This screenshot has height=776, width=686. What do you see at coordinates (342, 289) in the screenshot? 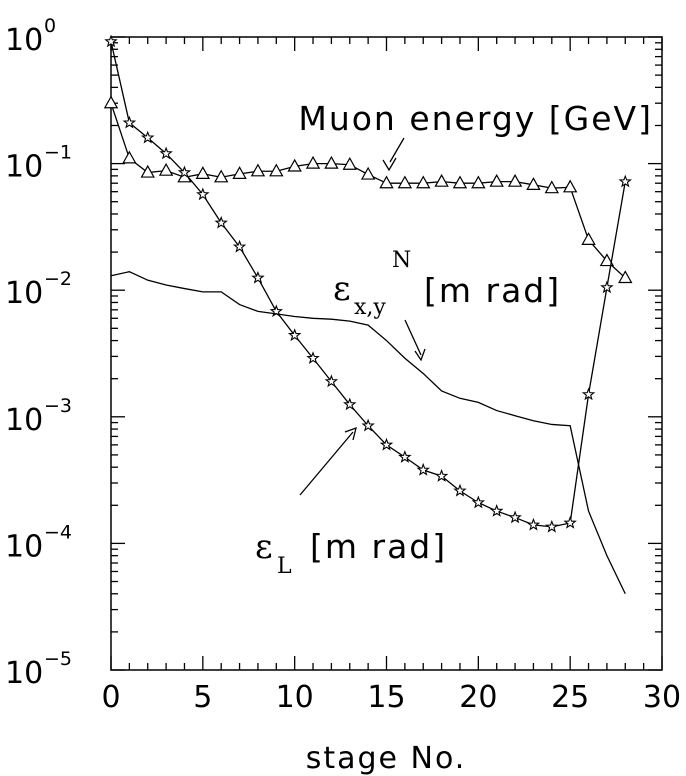
I see `annotation-emittance-transverse-symbol: ε` at bounding box center [342, 289].